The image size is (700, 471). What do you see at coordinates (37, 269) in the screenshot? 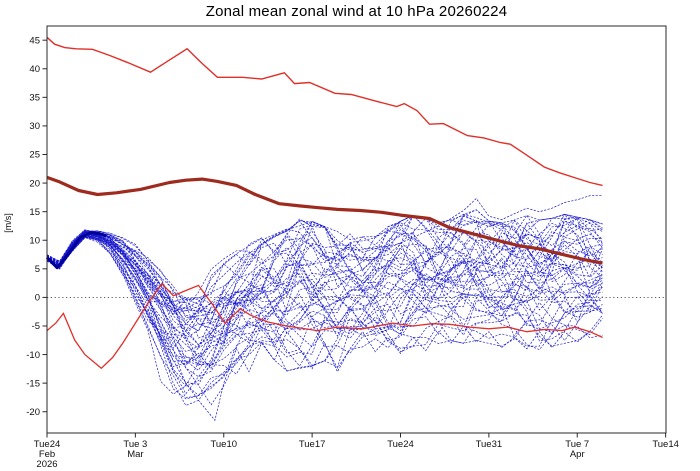
I see `svg-text: 5` at bounding box center [37, 269].